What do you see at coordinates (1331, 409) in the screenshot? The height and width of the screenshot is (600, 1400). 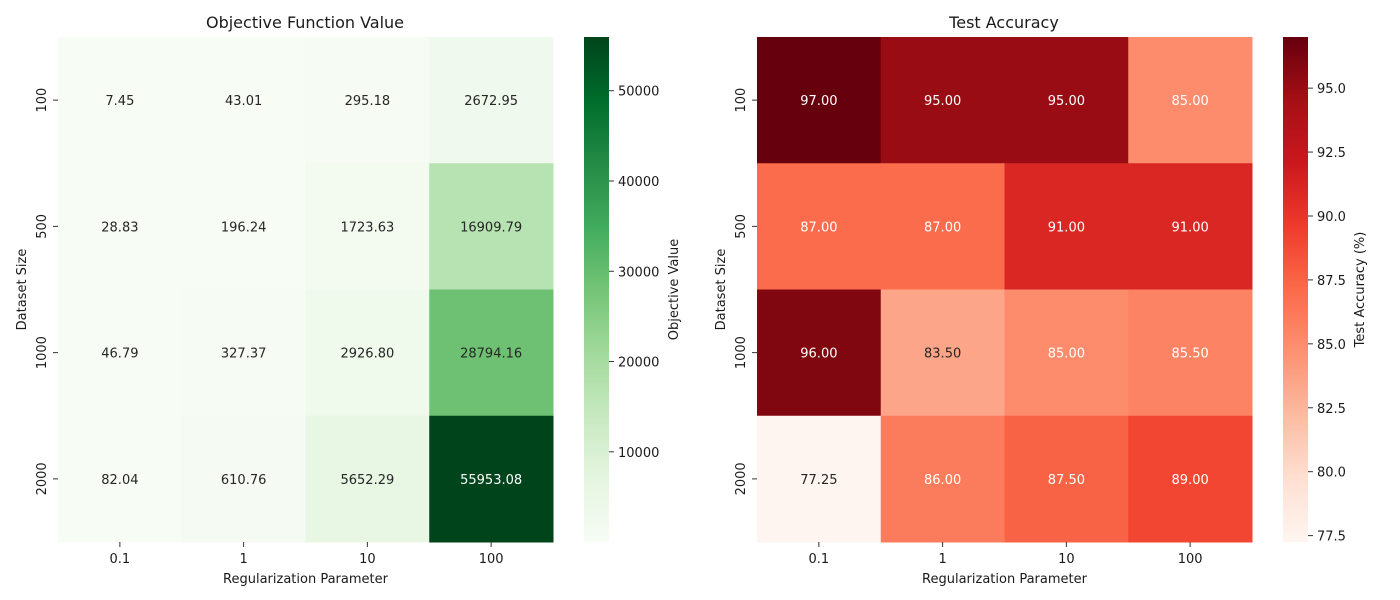 I see `colorbar-tick-label: 82.5` at bounding box center [1331, 409].